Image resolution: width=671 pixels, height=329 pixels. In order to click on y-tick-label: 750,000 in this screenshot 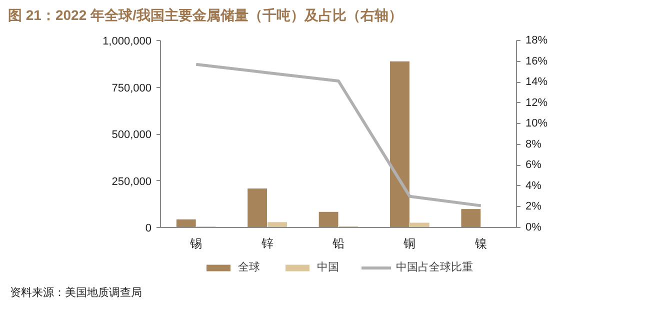, I will do `click(132, 88)`.